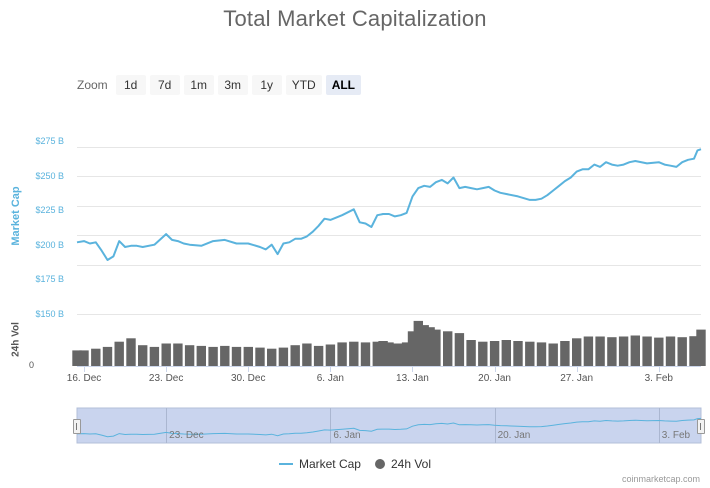 The height and width of the screenshot is (488, 710). I want to click on ytick-label: $225 B, so click(49, 210).